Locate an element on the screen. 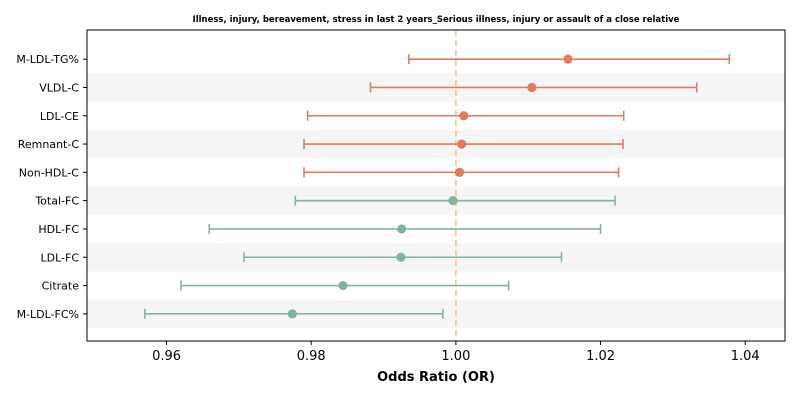  x-tick-label: 1.02 is located at coordinates (600, 356).